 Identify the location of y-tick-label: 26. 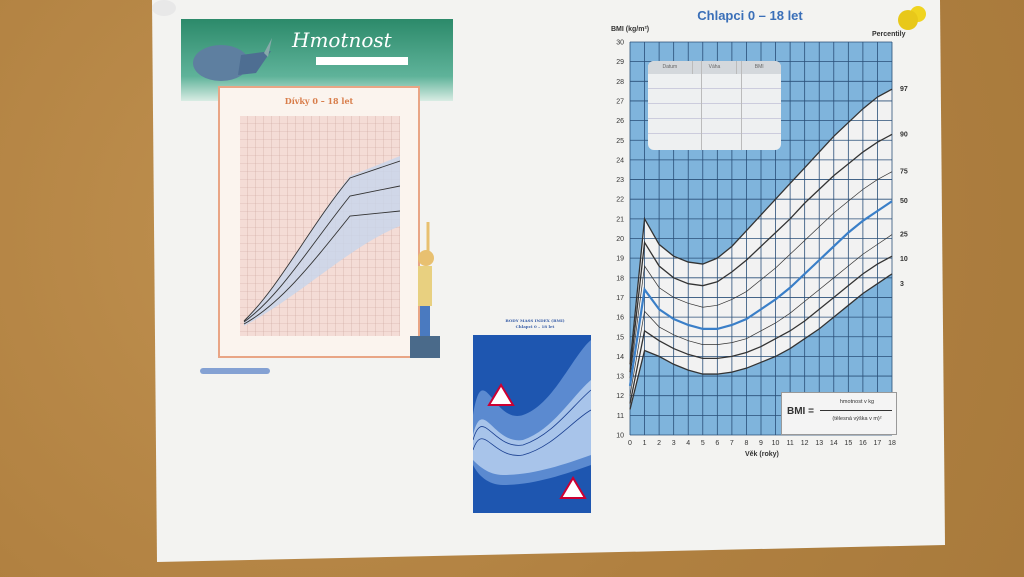
(620, 121).